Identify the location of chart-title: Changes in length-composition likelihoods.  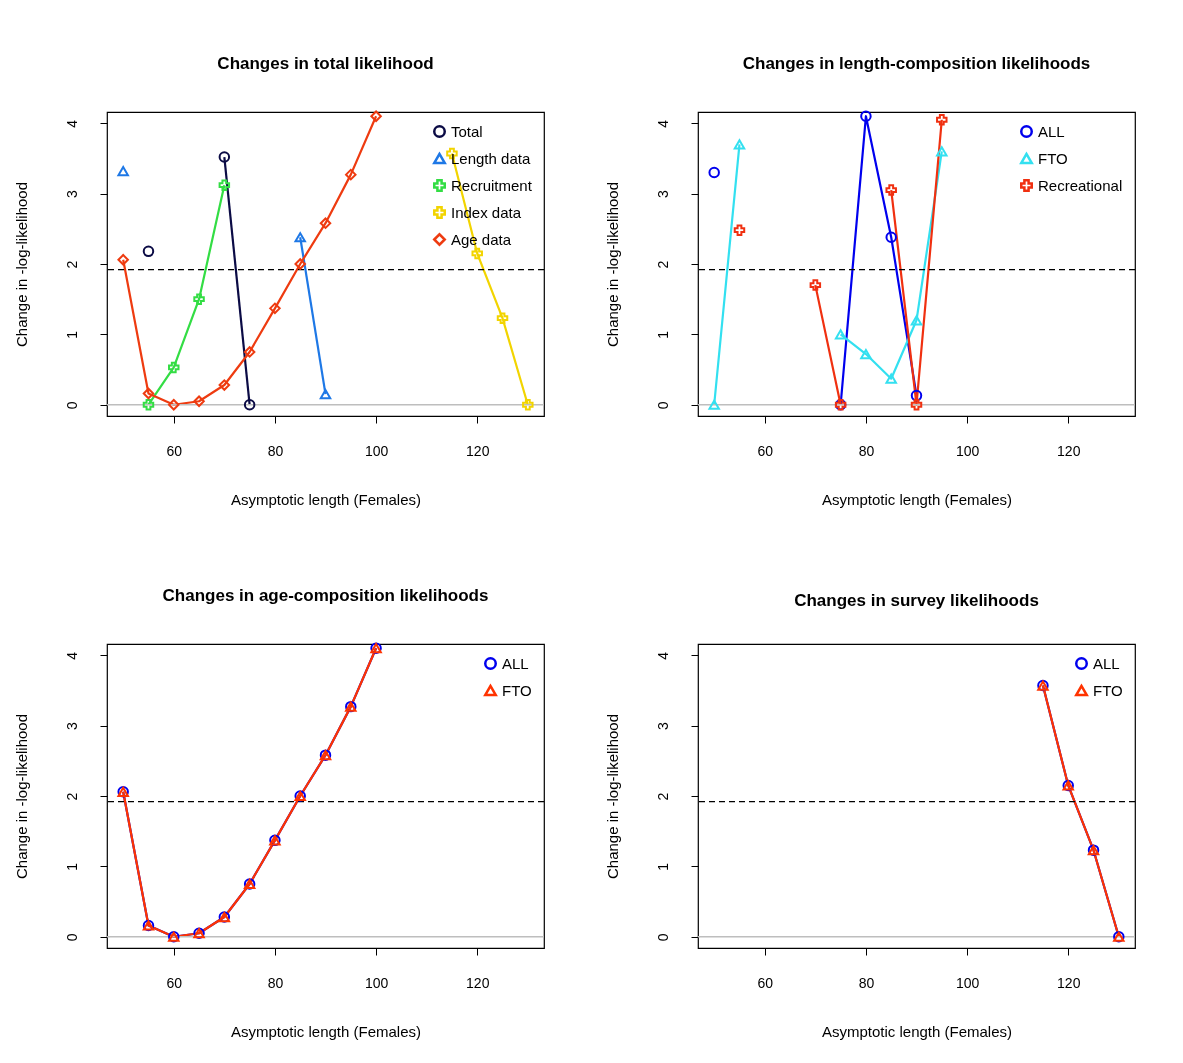
(916, 64).